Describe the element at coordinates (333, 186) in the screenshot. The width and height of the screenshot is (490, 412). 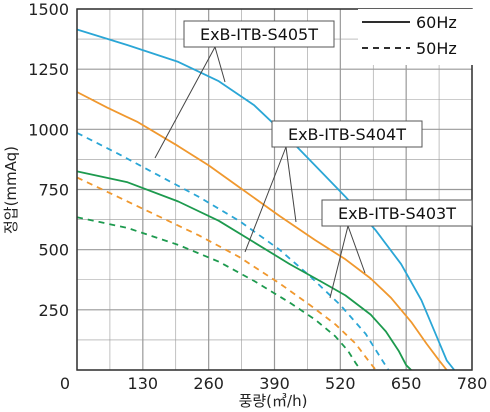
I see `callout-s404t: ExB-ITB-S404T` at that location.